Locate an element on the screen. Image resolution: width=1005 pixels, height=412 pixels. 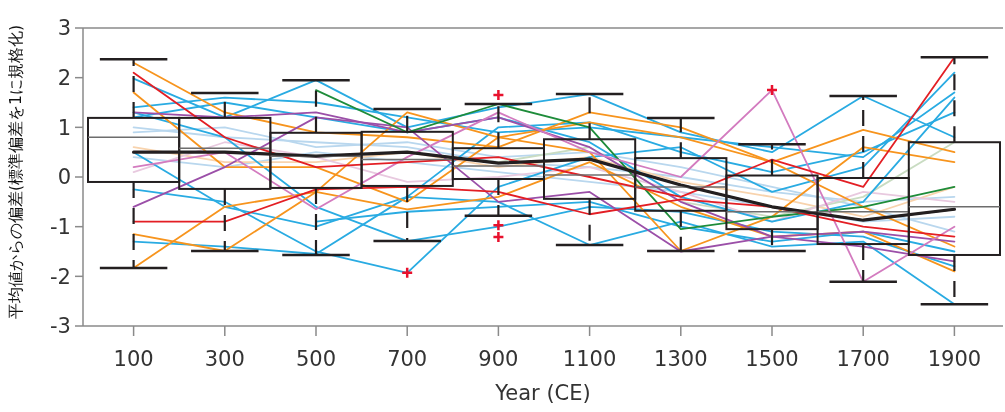
x-tick-label: 300 is located at coordinates (224, 359).